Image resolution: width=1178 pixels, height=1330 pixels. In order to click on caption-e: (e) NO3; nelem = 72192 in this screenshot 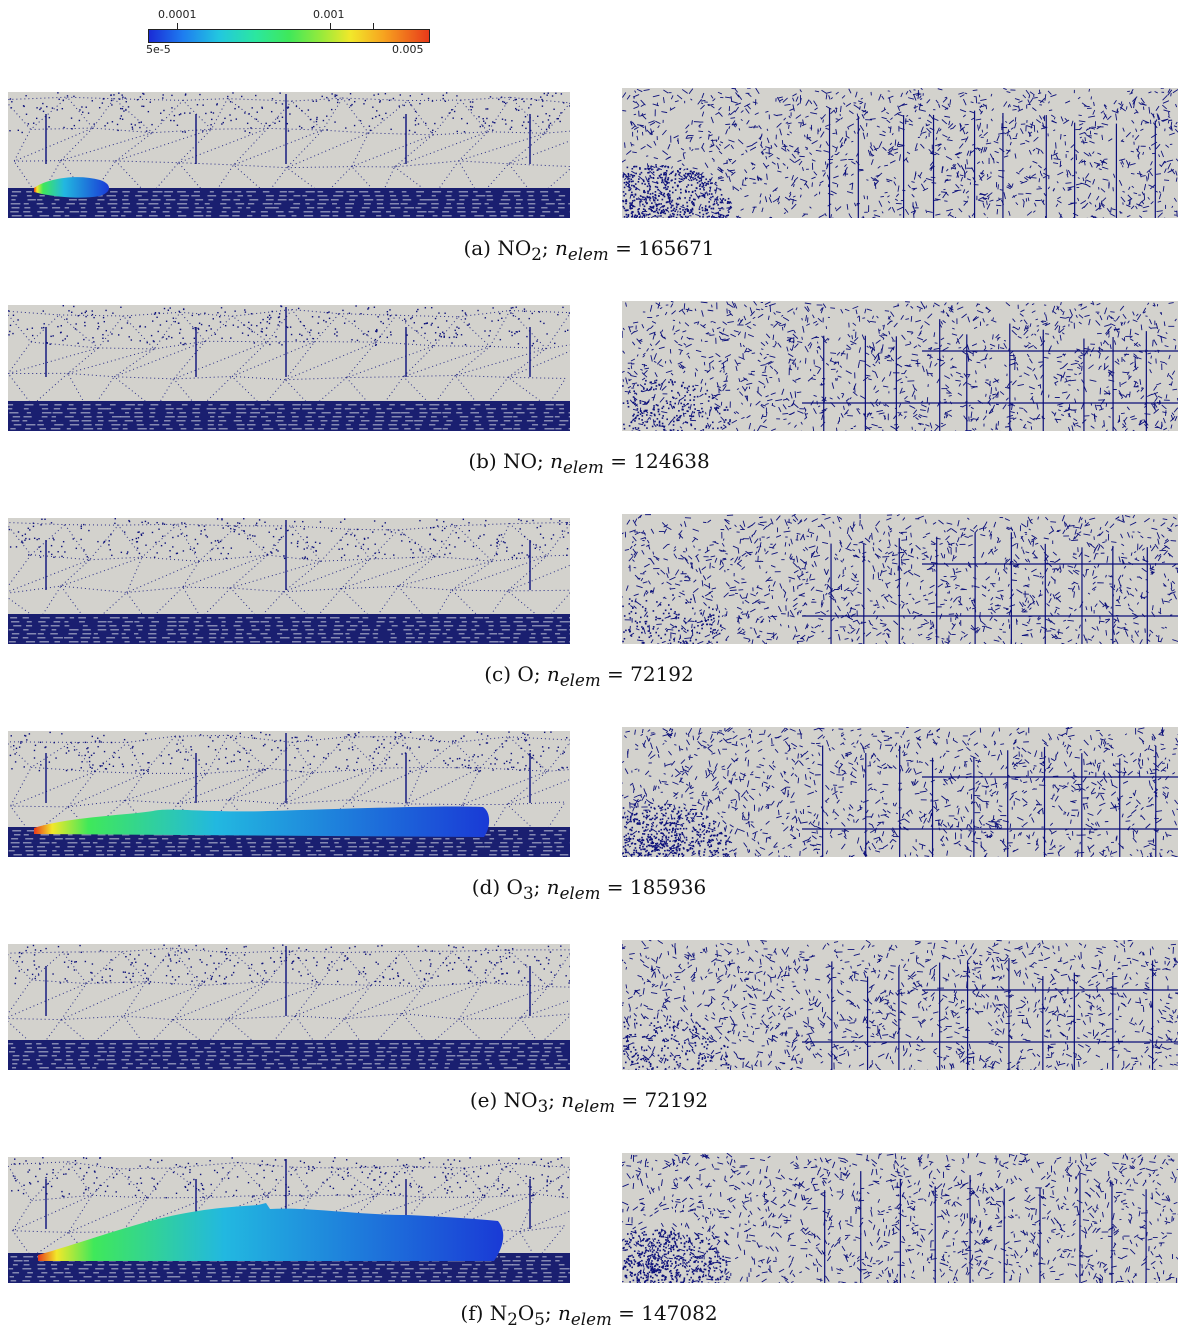, I will do `click(589, 1102)`.